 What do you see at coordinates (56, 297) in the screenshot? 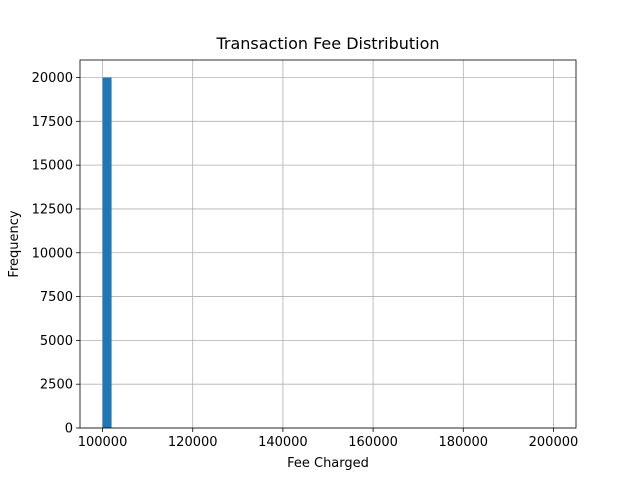
I see `y-tick-label: 7500` at bounding box center [56, 297].